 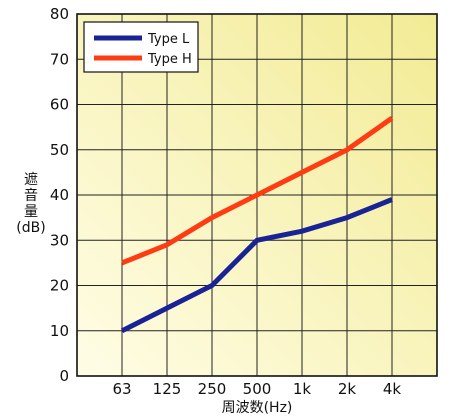 What do you see at coordinates (64, 376) in the screenshot?
I see `y-tick-label: 0` at bounding box center [64, 376].